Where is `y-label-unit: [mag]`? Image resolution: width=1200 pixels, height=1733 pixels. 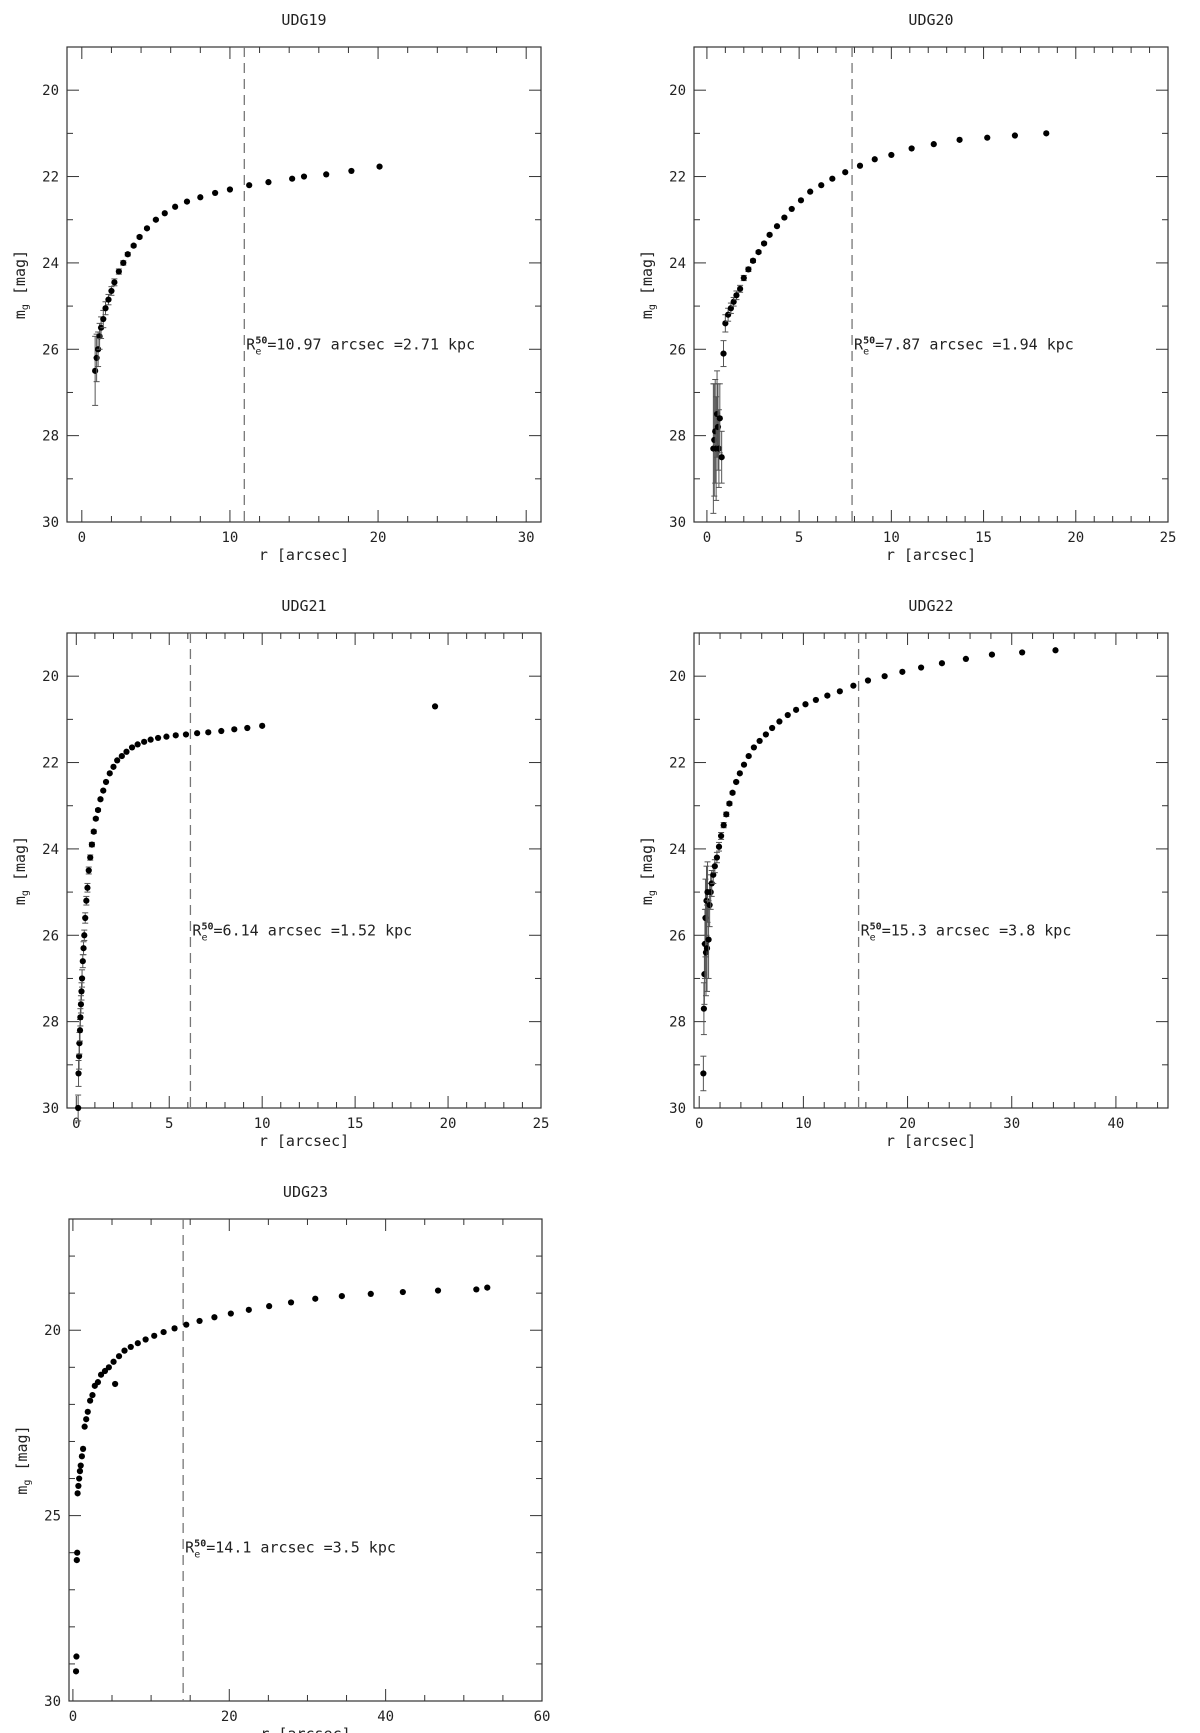 y-label-unit: [mag] is located at coordinates (647, 863).